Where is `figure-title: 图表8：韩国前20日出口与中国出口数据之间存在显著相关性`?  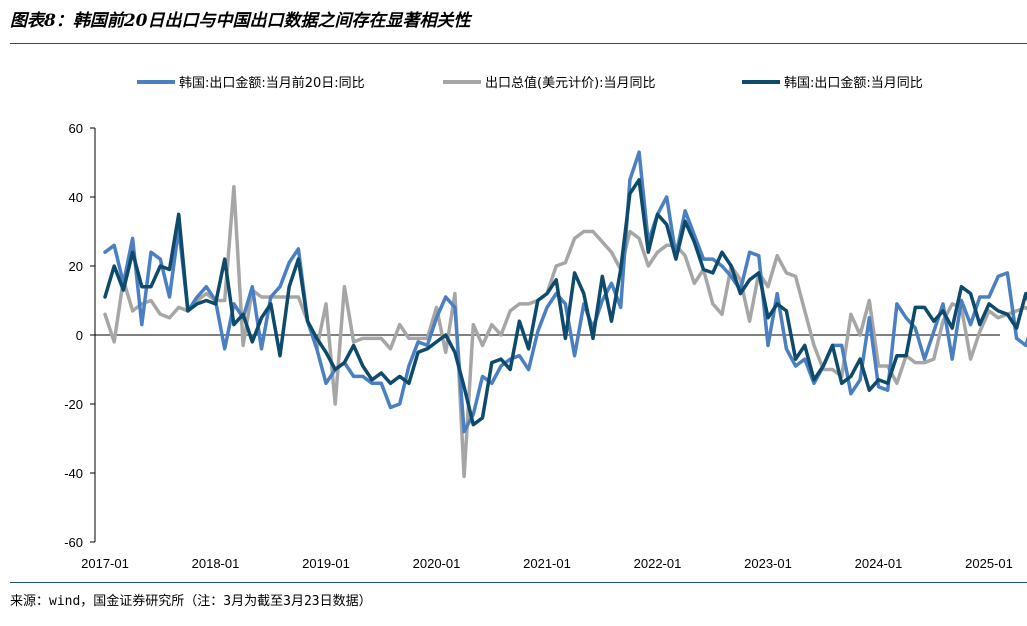
figure-title: 图表8：韩国前20日出口与中国出口数据之间存在显著相关性 is located at coordinates (240, 21).